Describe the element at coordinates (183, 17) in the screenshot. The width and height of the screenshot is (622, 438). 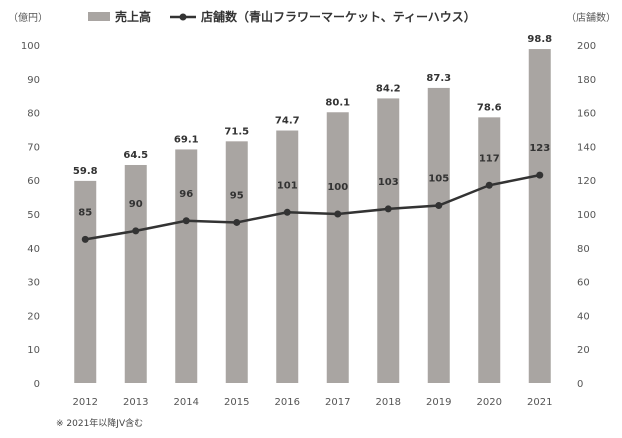
I see `legend-line-marker` at that location.